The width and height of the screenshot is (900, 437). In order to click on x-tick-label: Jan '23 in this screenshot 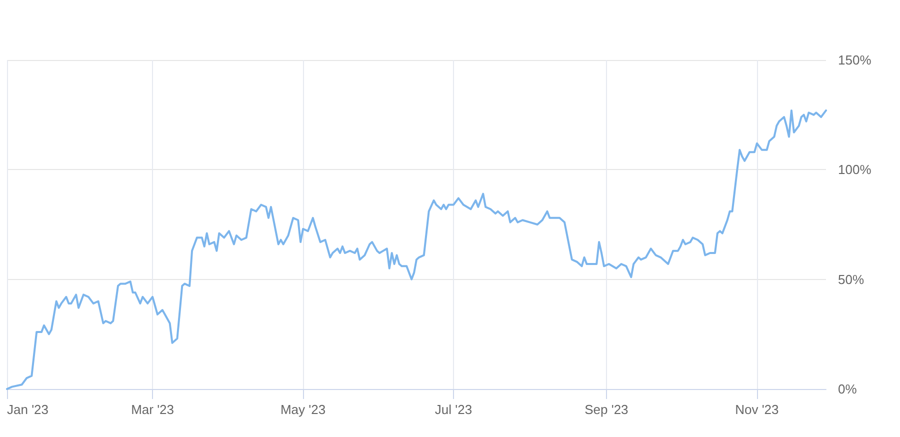, I will do `click(28, 409)`.